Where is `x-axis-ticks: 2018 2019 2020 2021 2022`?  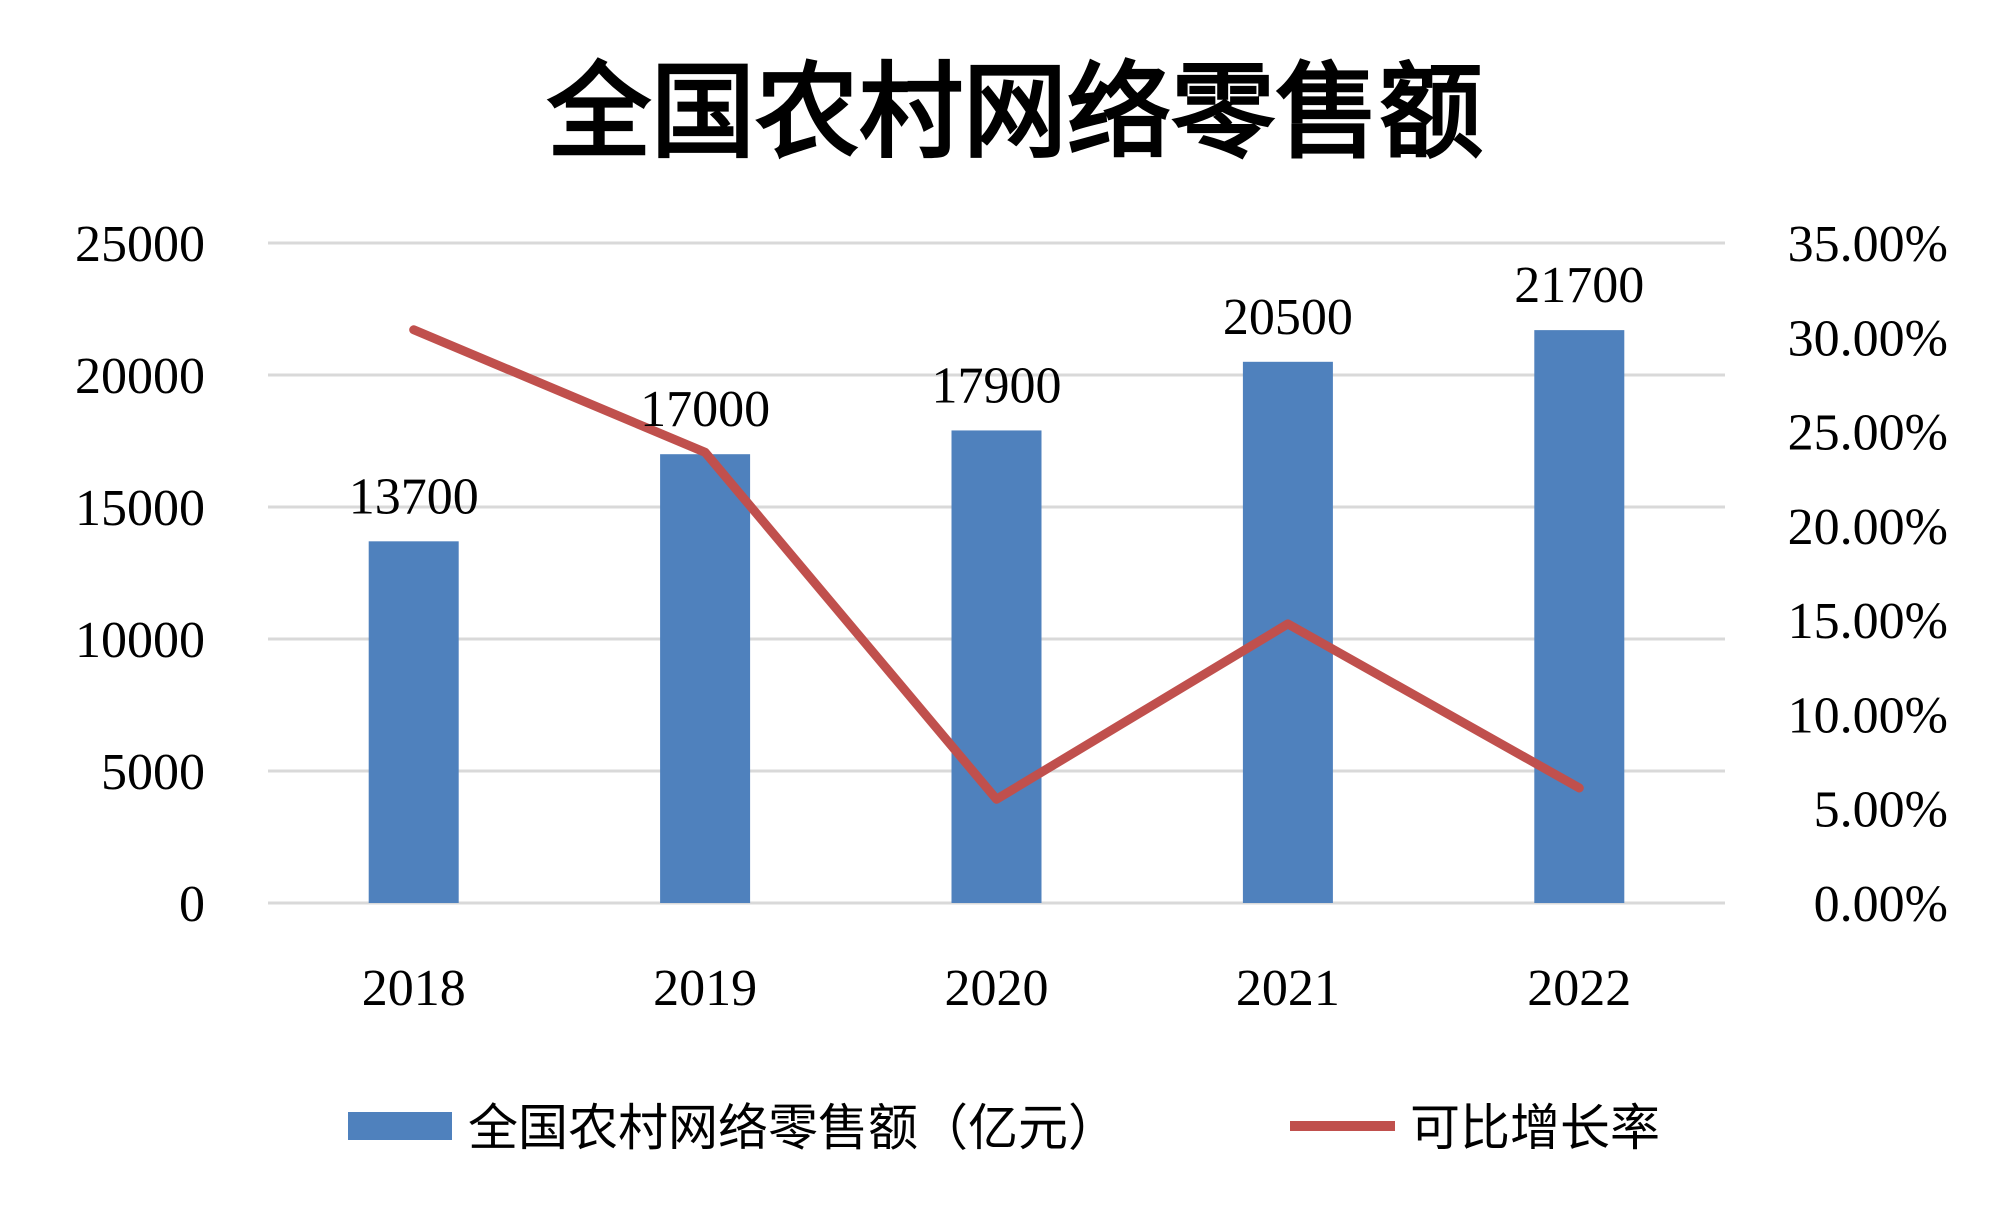 x-axis-ticks: 2018 2019 2020 2021 2022 is located at coordinates (997, 988).